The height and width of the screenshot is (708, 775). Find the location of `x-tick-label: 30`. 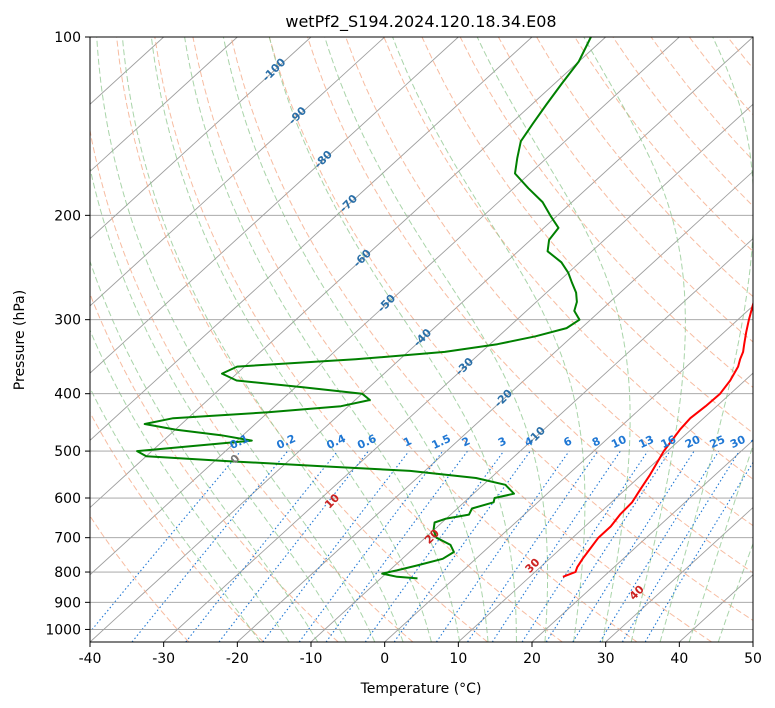

x-tick-label: 30 is located at coordinates (606, 659).